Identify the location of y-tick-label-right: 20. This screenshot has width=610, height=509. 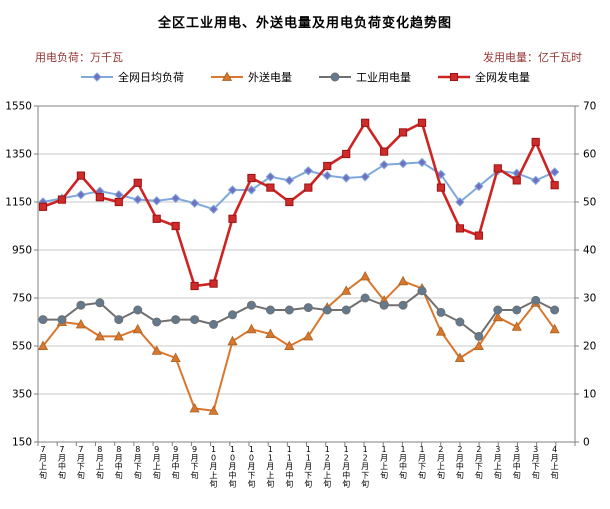
(589, 347).